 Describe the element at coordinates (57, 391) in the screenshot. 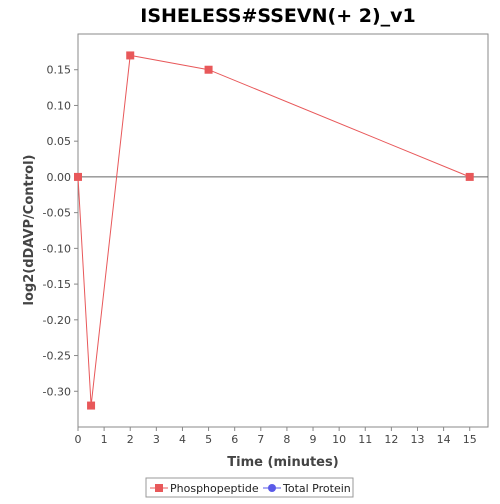

I see `y-tick-label: -0.30` at that location.